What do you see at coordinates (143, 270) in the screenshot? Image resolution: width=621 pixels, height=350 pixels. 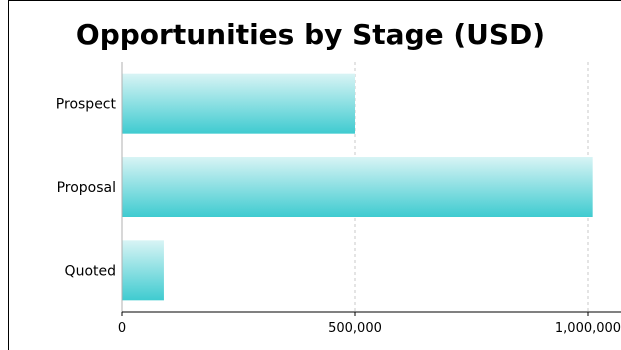 I see `bar-quoted` at bounding box center [143, 270].